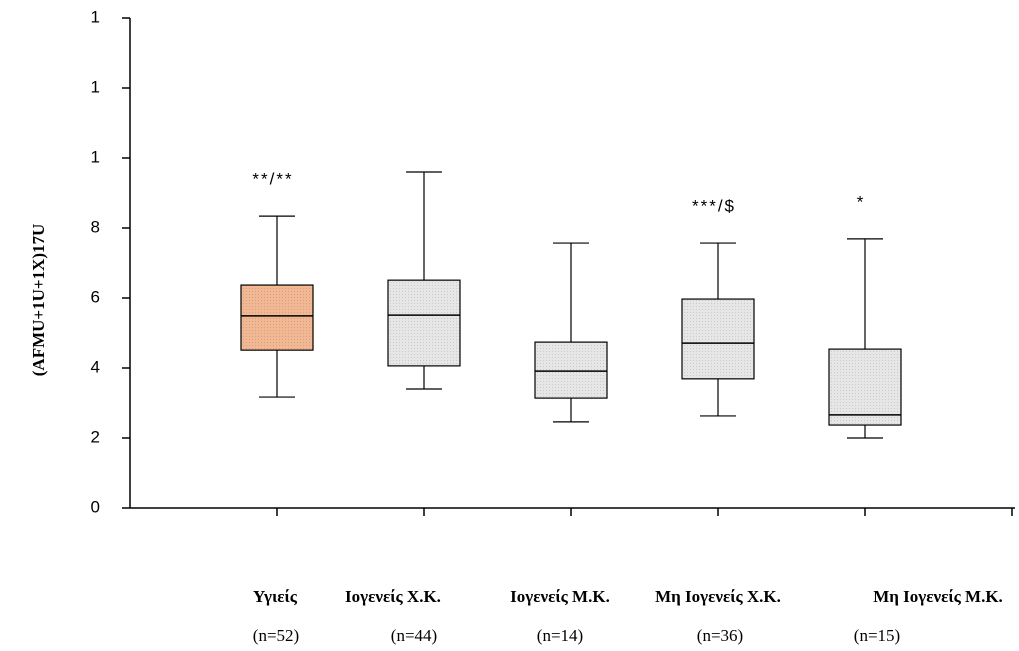  I want to click on annotation: **/**, so click(272, 179).